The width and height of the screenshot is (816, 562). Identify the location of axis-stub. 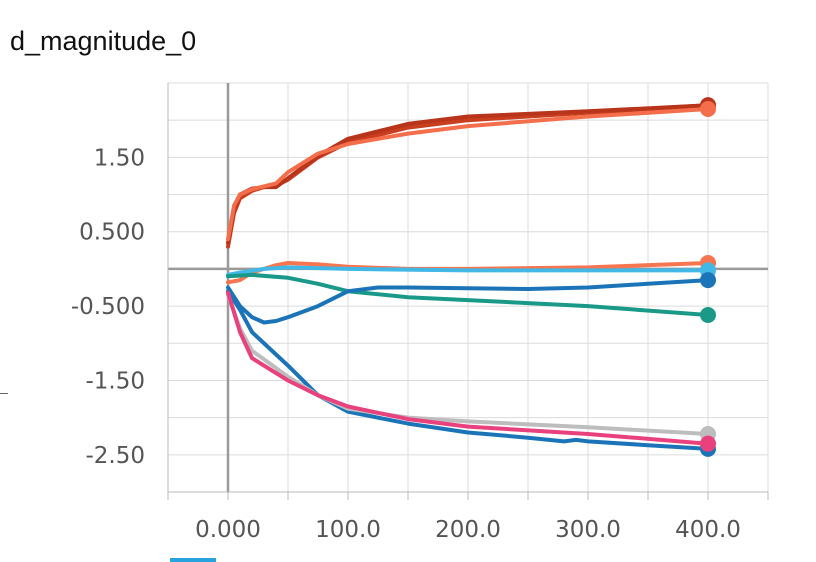
(4, 393).